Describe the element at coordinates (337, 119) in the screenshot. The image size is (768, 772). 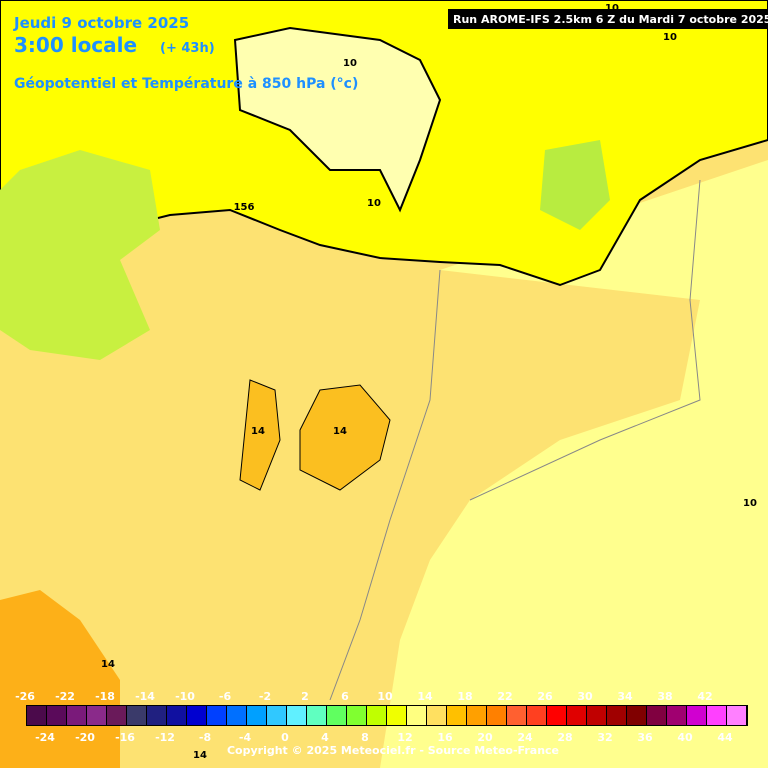
I see `pale-region` at that location.